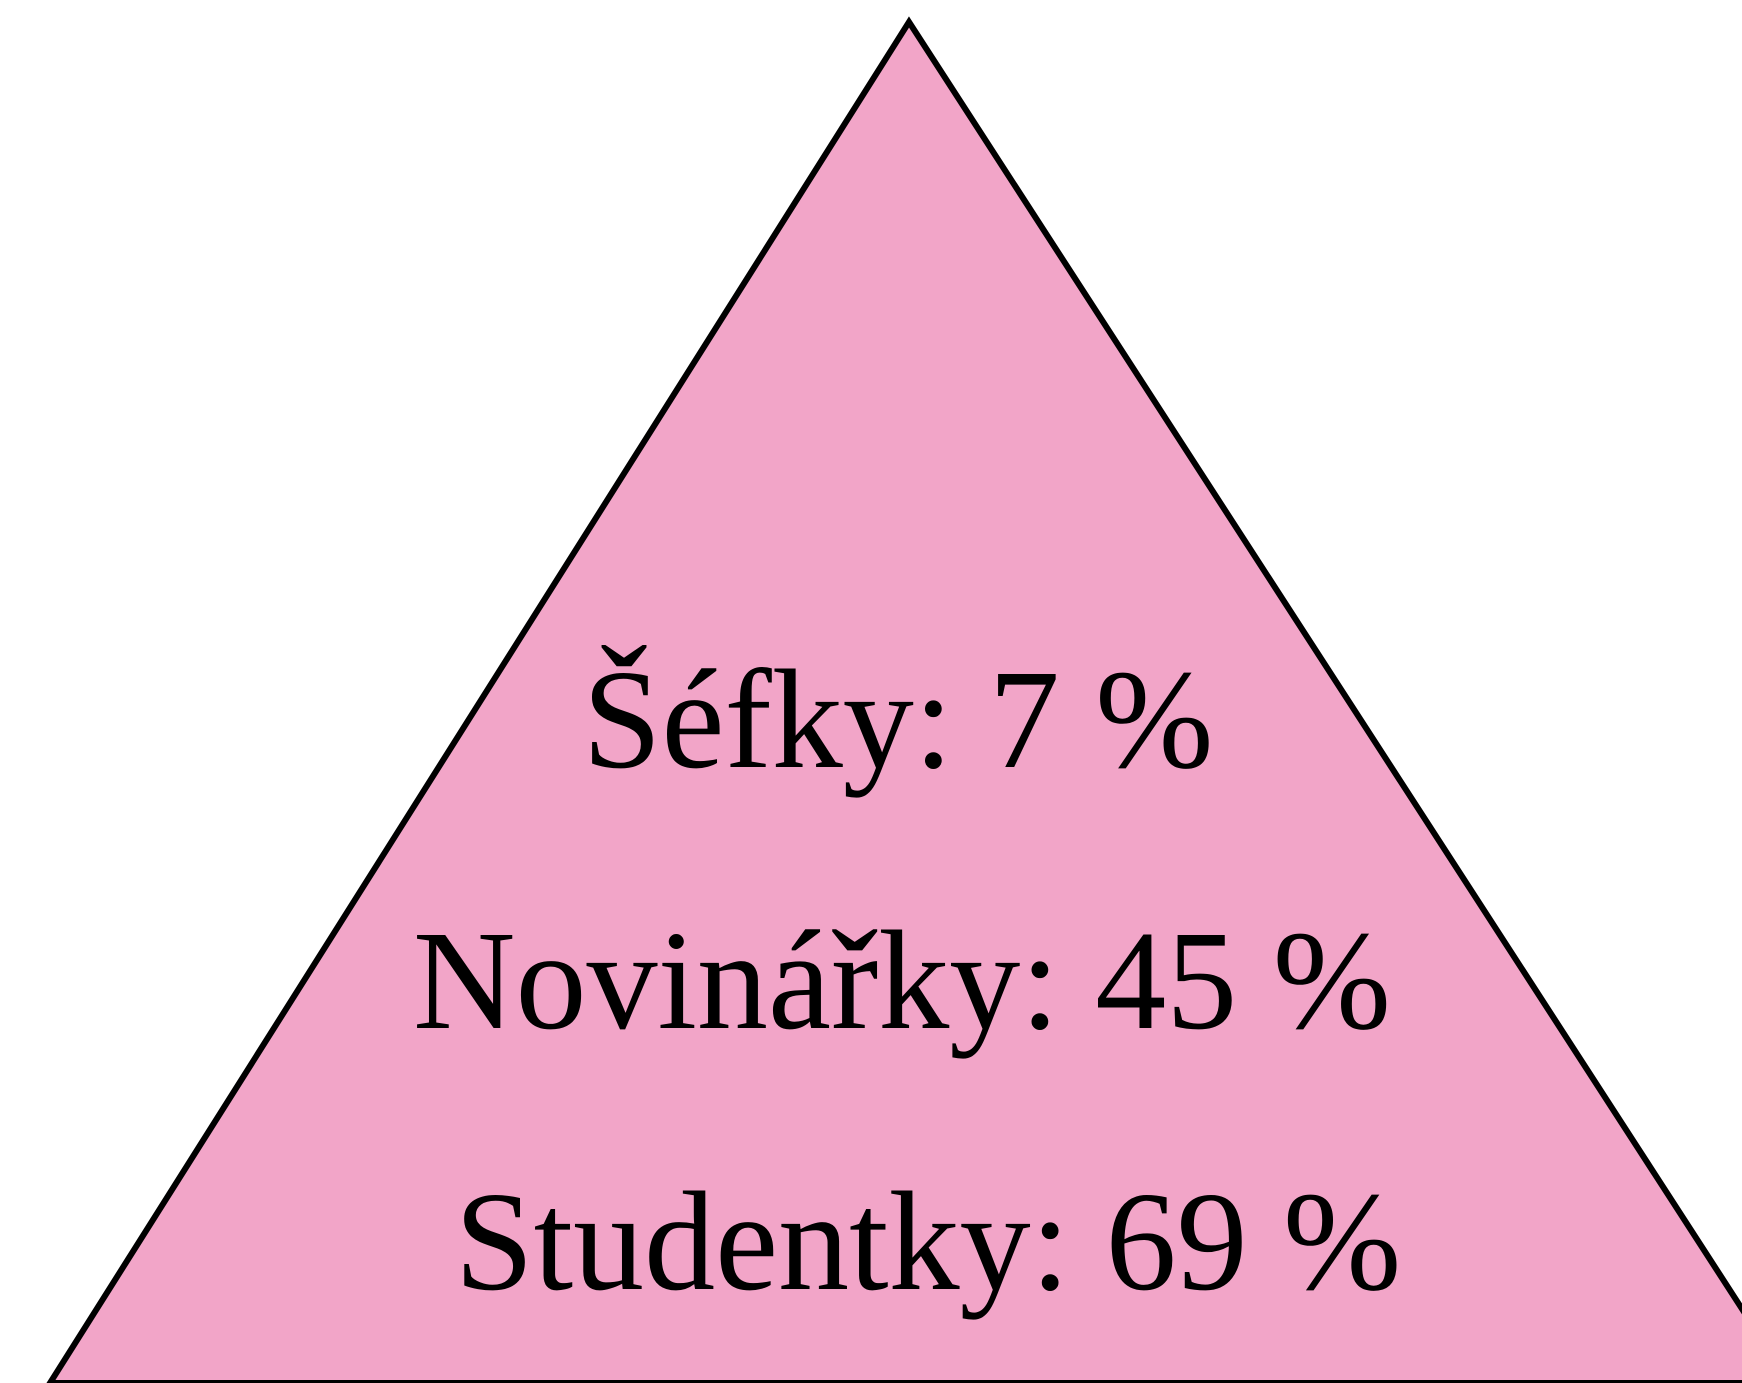  Describe the element at coordinates (902, 980) in the screenshot. I see `level-label: Novinářky: 45 %` at that location.